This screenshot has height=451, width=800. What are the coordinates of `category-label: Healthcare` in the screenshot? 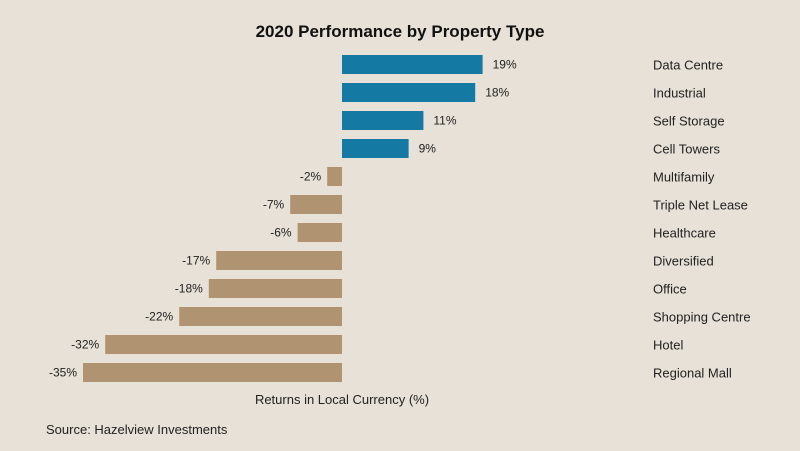 It's located at (684, 233).